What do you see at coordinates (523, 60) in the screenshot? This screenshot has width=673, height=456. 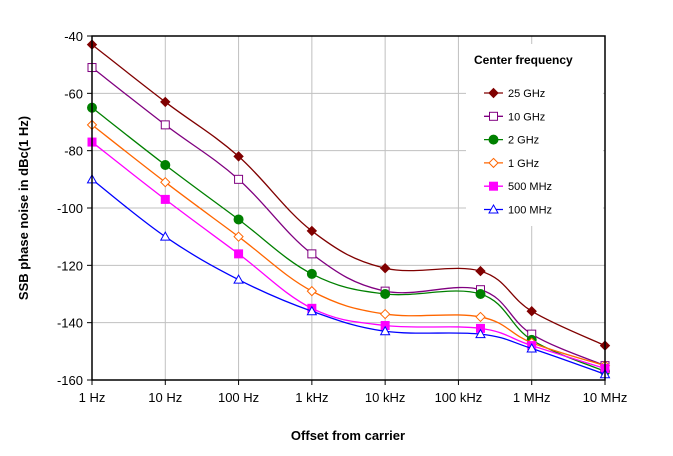 I see `legend-title: Center frequency` at bounding box center [523, 60].